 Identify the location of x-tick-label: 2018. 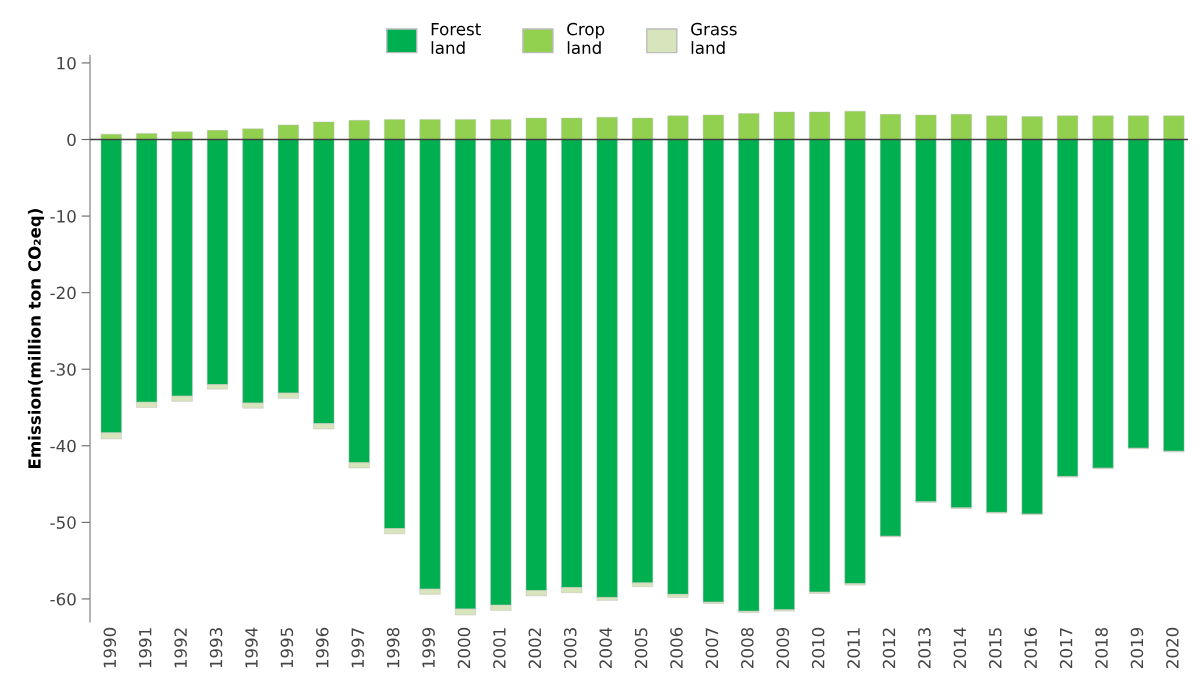
(1101, 647).